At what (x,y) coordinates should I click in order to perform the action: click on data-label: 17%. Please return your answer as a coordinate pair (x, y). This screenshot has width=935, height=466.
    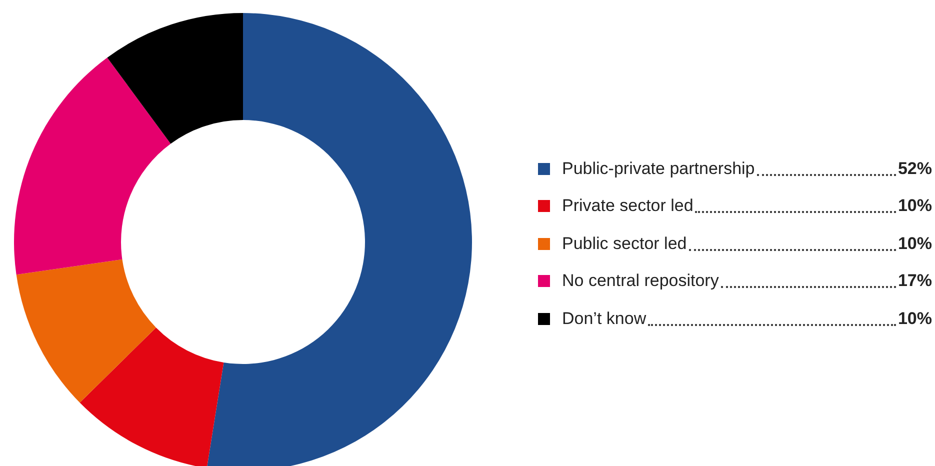
    Looking at the image, I should click on (915, 281).